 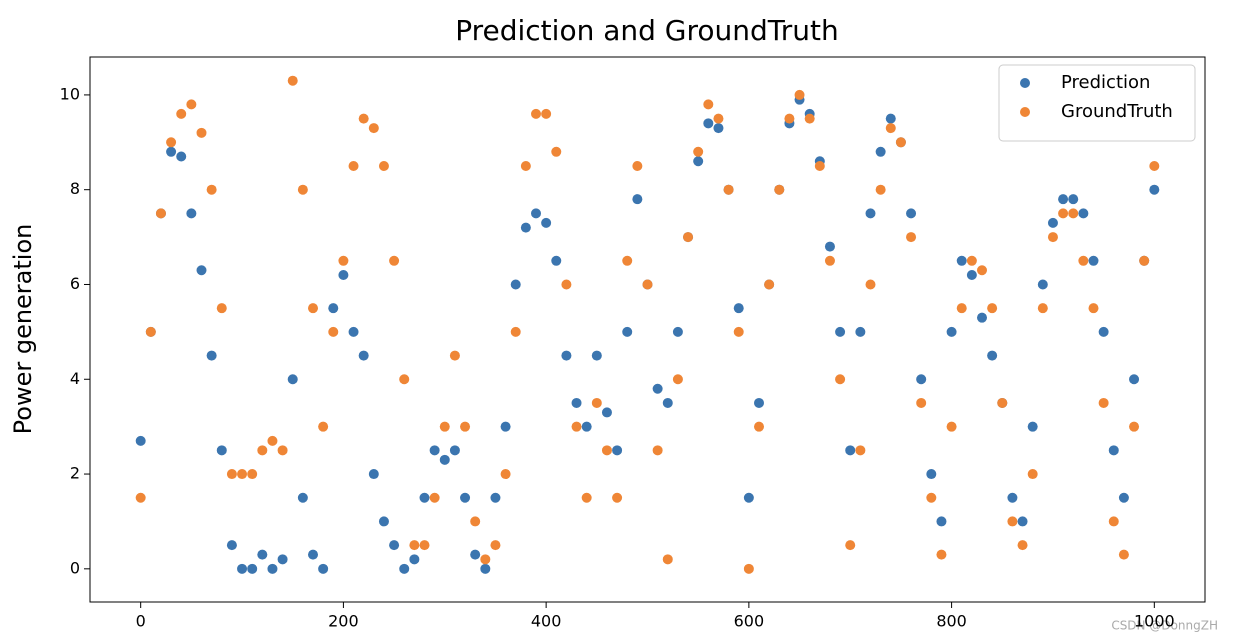 I want to click on y-tick-label: 6, so click(x=75, y=283).